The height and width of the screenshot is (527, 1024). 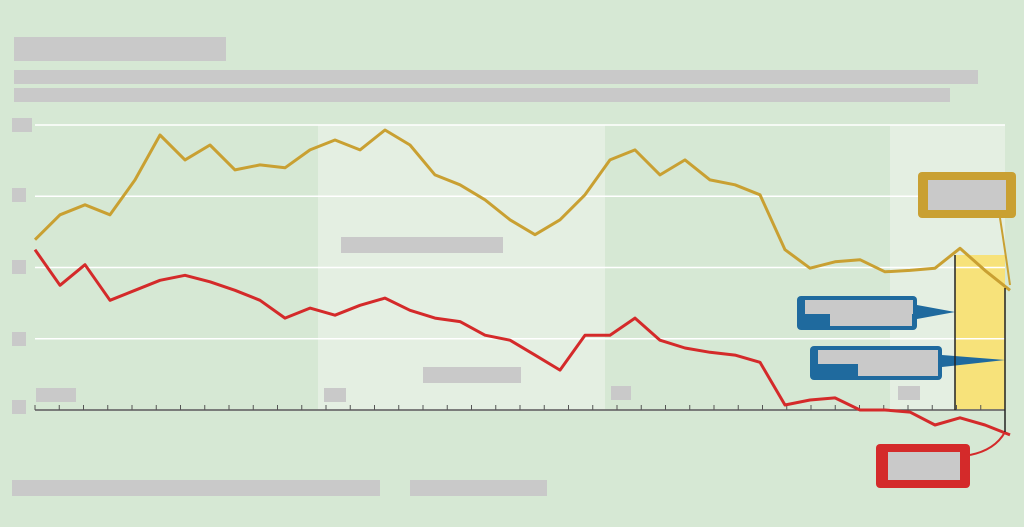 I want to click on highlight-band, so click(x=980, y=332).